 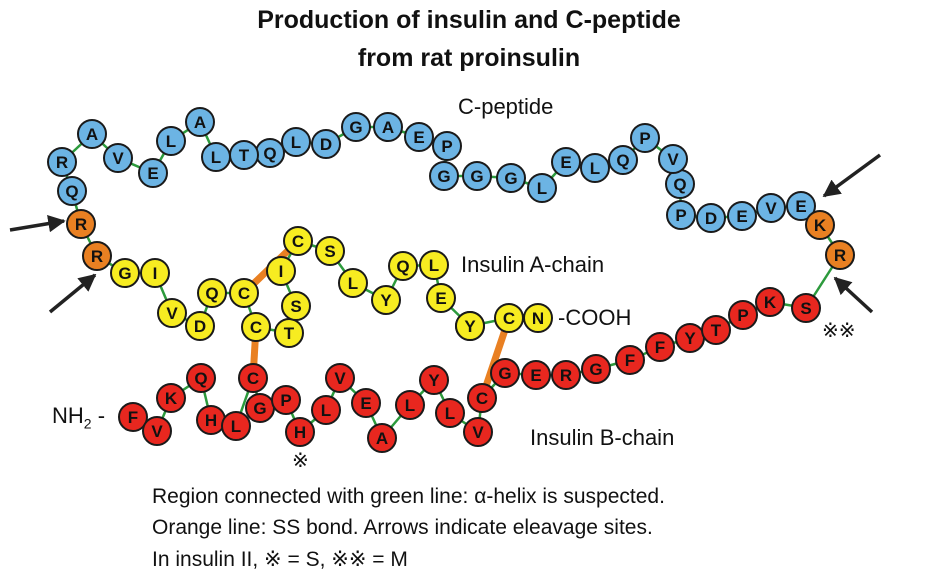 I want to click on a-chain-residue: S, so click(x=330, y=251).